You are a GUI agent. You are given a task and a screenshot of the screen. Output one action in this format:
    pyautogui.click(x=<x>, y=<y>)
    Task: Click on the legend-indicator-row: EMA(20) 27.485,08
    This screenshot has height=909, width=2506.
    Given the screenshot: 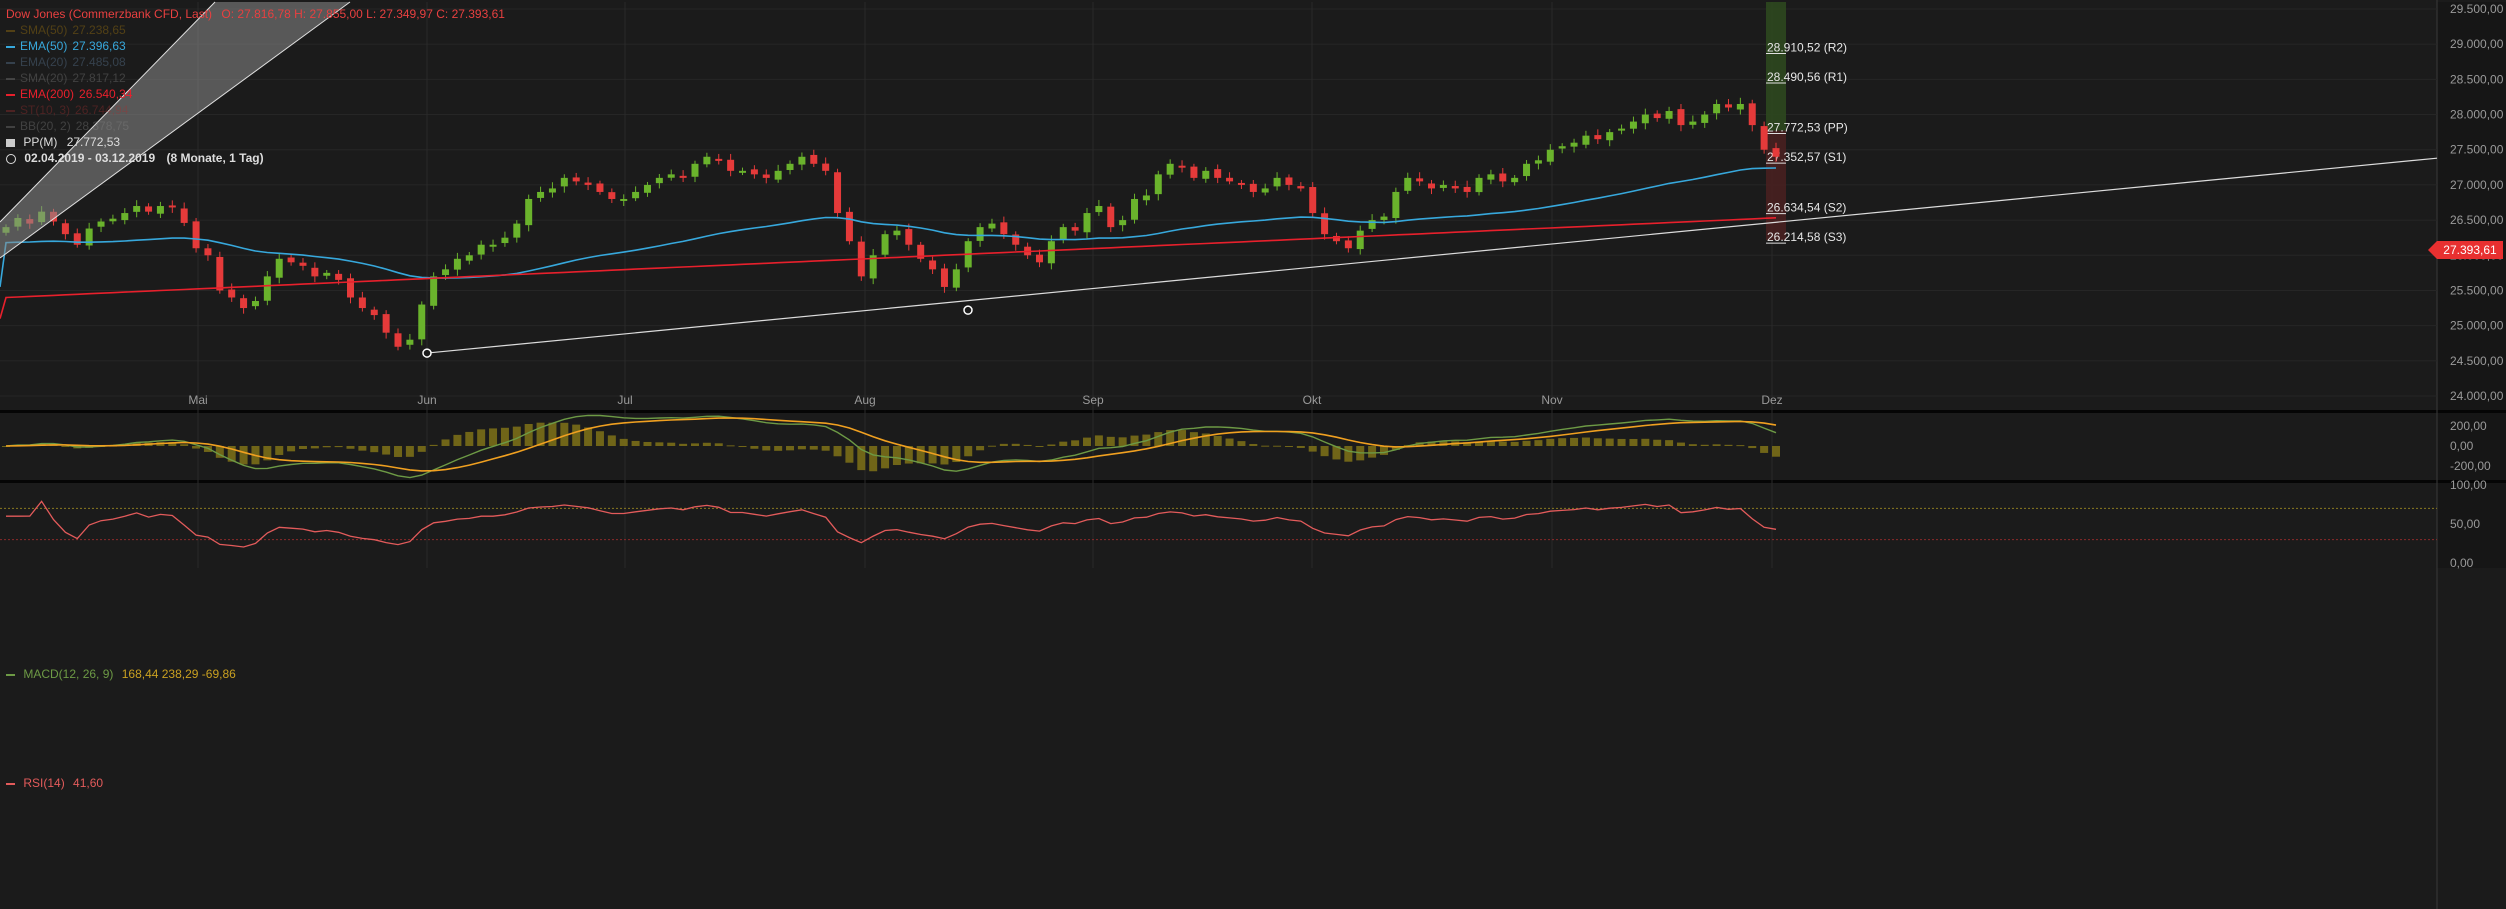 What is the action you would take?
    pyautogui.click(x=255, y=62)
    